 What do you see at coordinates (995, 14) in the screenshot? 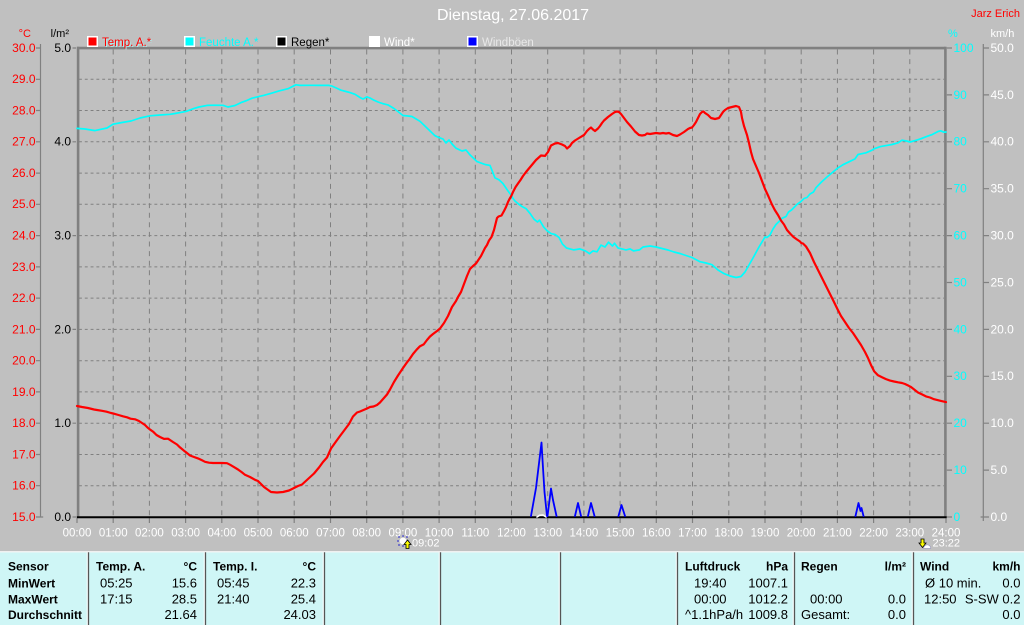
I see `svg-text: Jarz Erich` at bounding box center [995, 14].